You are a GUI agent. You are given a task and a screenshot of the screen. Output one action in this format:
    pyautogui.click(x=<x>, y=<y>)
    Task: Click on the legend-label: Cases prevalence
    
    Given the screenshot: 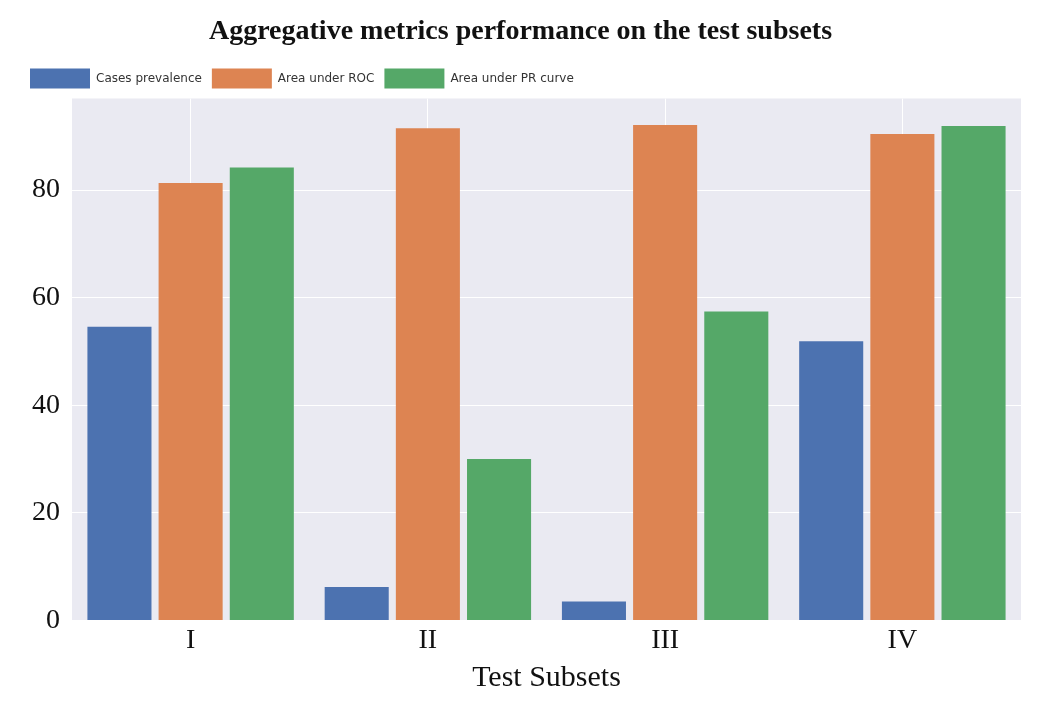 What is the action you would take?
    pyautogui.click(x=149, y=77)
    